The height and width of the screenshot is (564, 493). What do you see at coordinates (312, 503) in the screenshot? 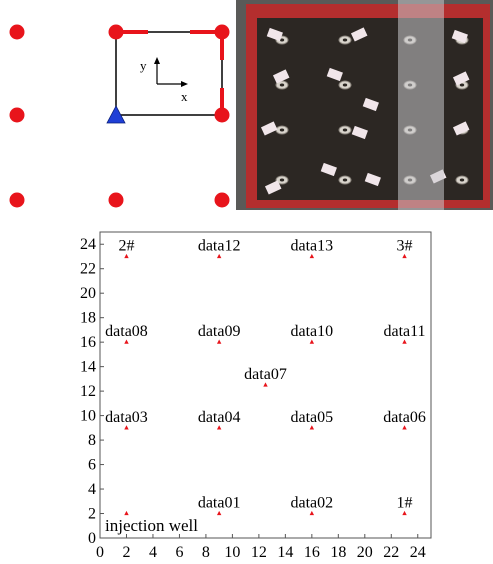
I see `data-point-label: data02` at bounding box center [312, 503].